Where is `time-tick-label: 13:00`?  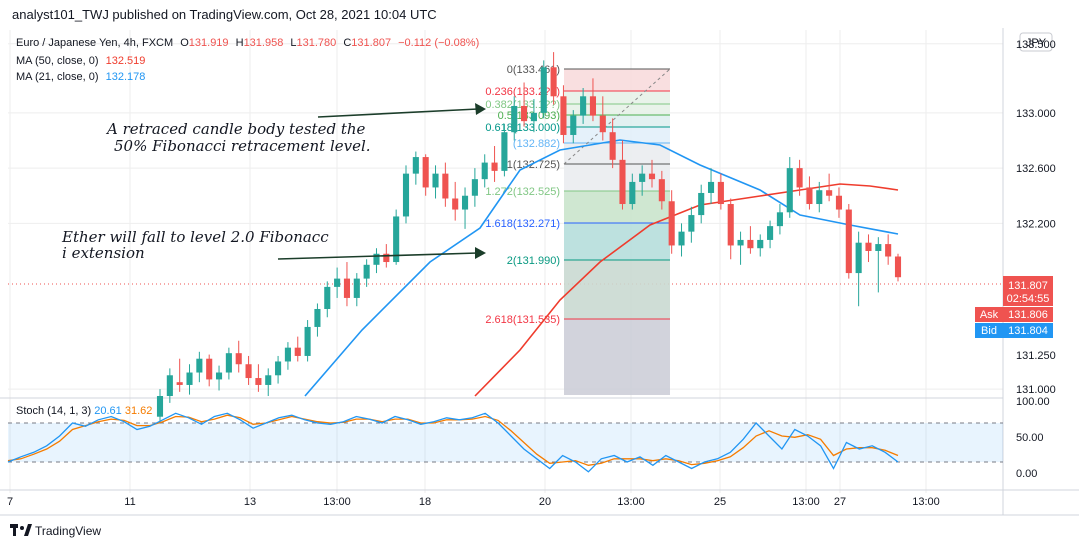
time-tick-label: 13:00 is located at coordinates (631, 502).